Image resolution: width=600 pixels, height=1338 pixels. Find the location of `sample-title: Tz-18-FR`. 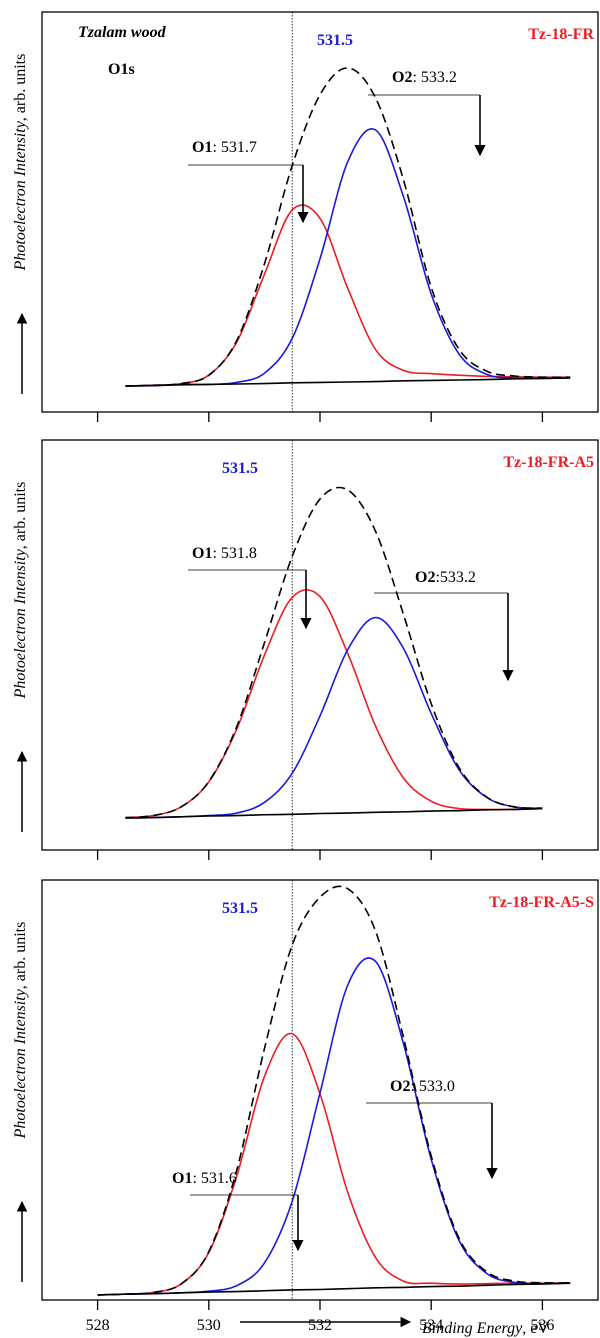

sample-title: Tz-18-FR is located at coordinates (561, 34).